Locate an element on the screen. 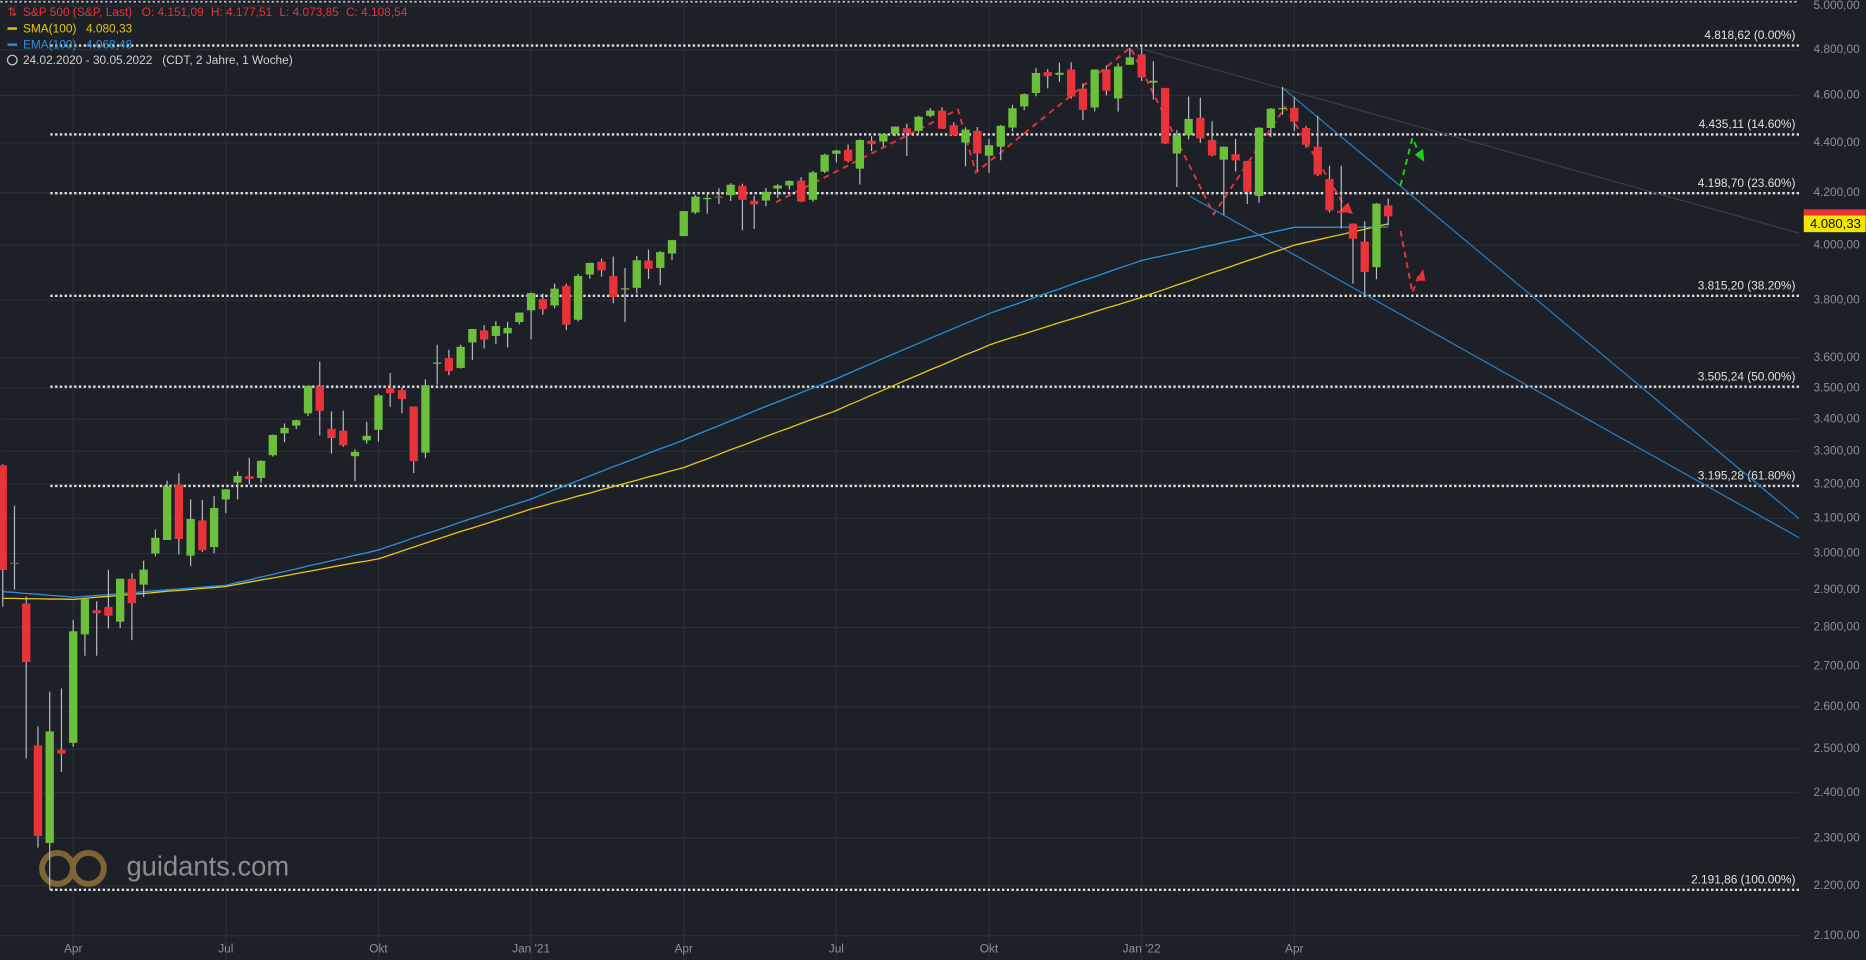 The height and width of the screenshot is (960, 1866). y-tick-label: 4.000,00 is located at coordinates (1836, 244).